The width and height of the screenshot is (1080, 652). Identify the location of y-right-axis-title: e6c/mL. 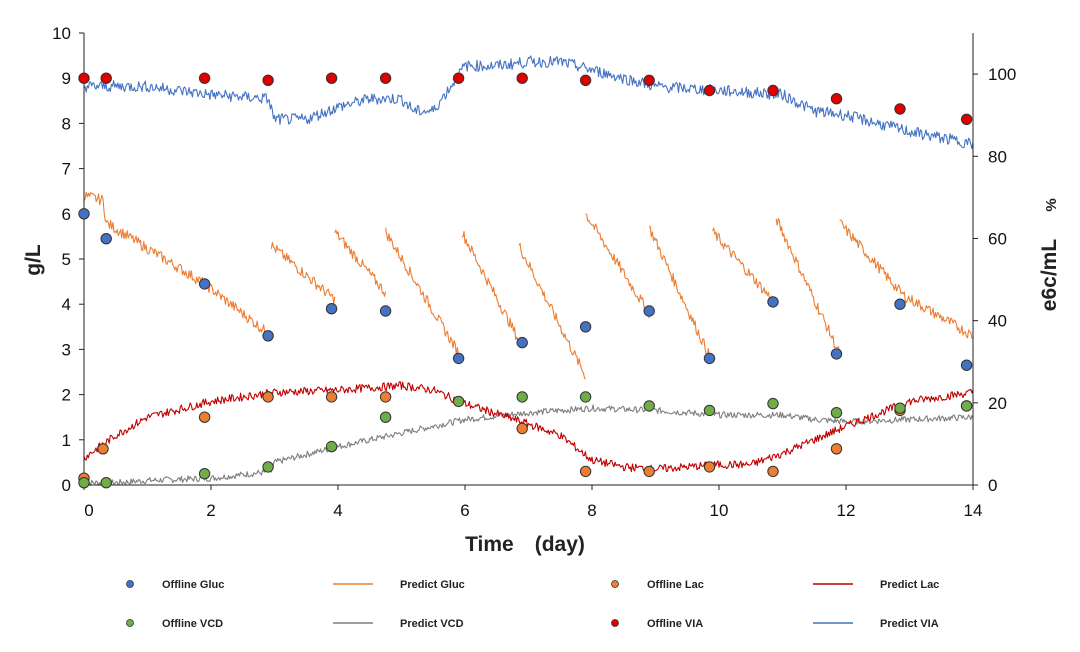
(1049, 275).